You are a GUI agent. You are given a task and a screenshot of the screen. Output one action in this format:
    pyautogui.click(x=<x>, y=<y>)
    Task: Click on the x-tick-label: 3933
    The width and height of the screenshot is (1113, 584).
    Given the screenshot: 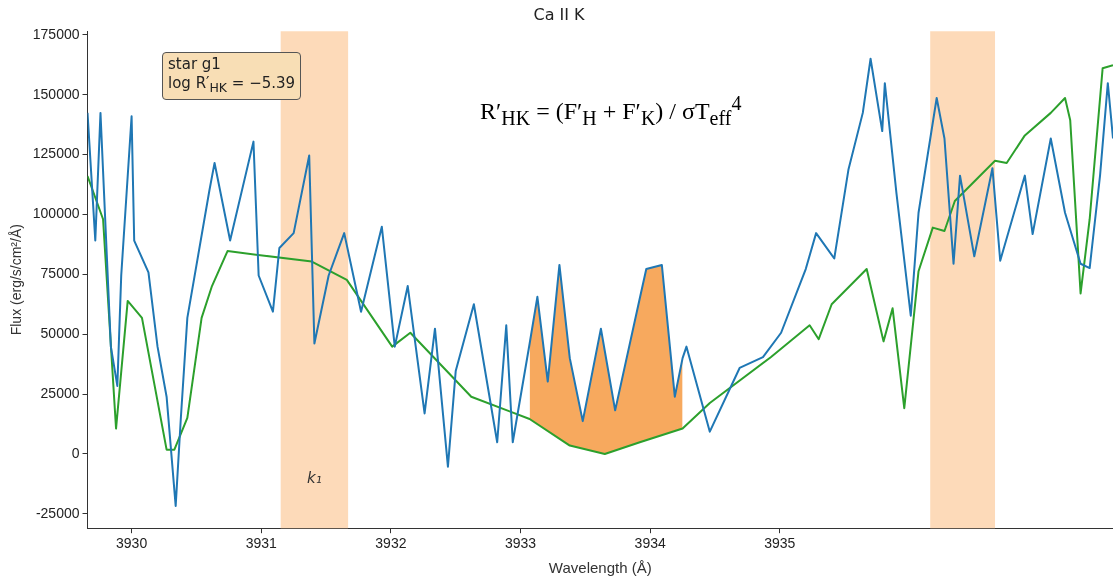 What is the action you would take?
    pyautogui.click(x=520, y=543)
    